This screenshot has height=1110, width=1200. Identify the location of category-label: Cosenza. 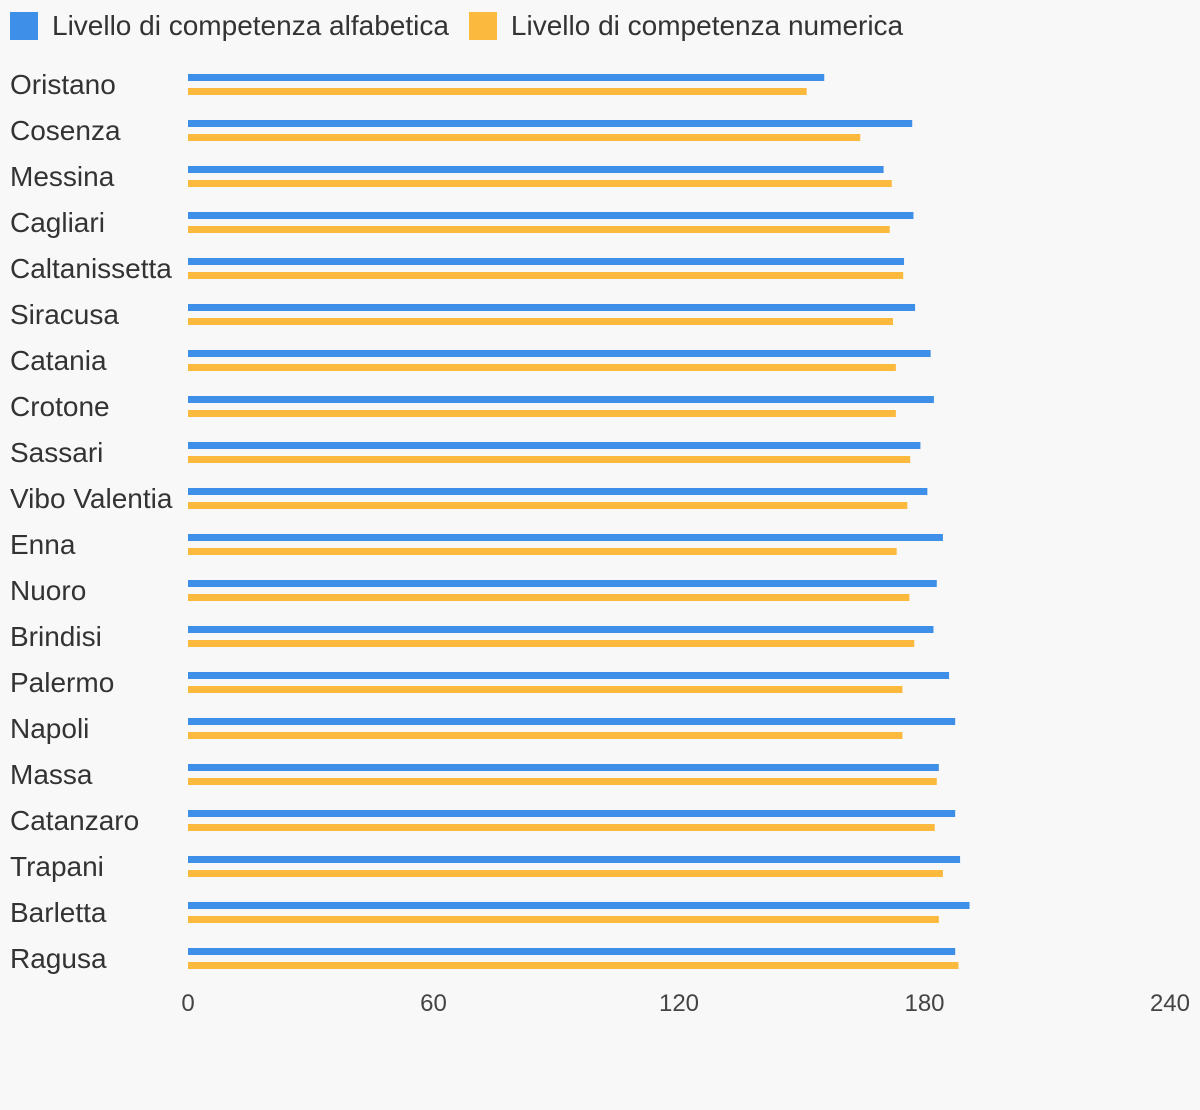
(65, 130).